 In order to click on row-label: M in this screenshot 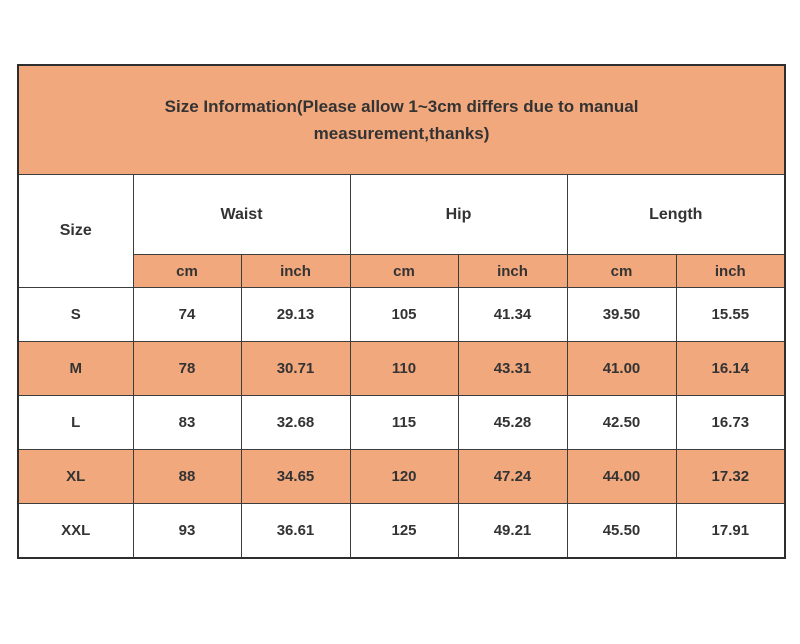, I will do `click(75, 368)`.